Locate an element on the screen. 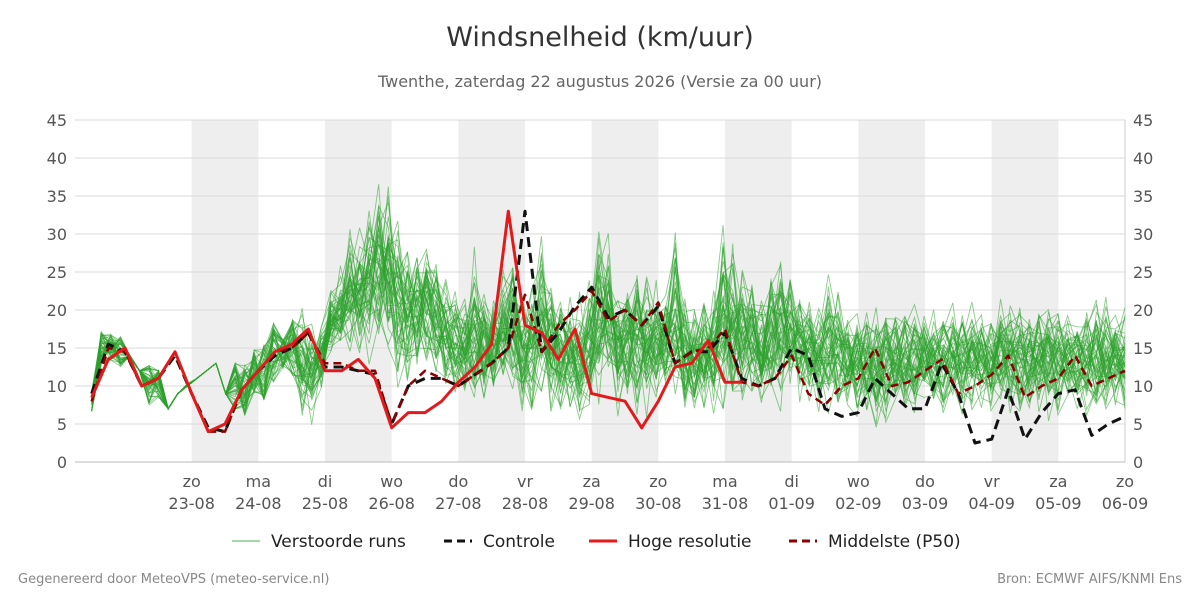  footer-source: Bron: ECMWF AIFS/KNMI Ens is located at coordinates (1089, 579).